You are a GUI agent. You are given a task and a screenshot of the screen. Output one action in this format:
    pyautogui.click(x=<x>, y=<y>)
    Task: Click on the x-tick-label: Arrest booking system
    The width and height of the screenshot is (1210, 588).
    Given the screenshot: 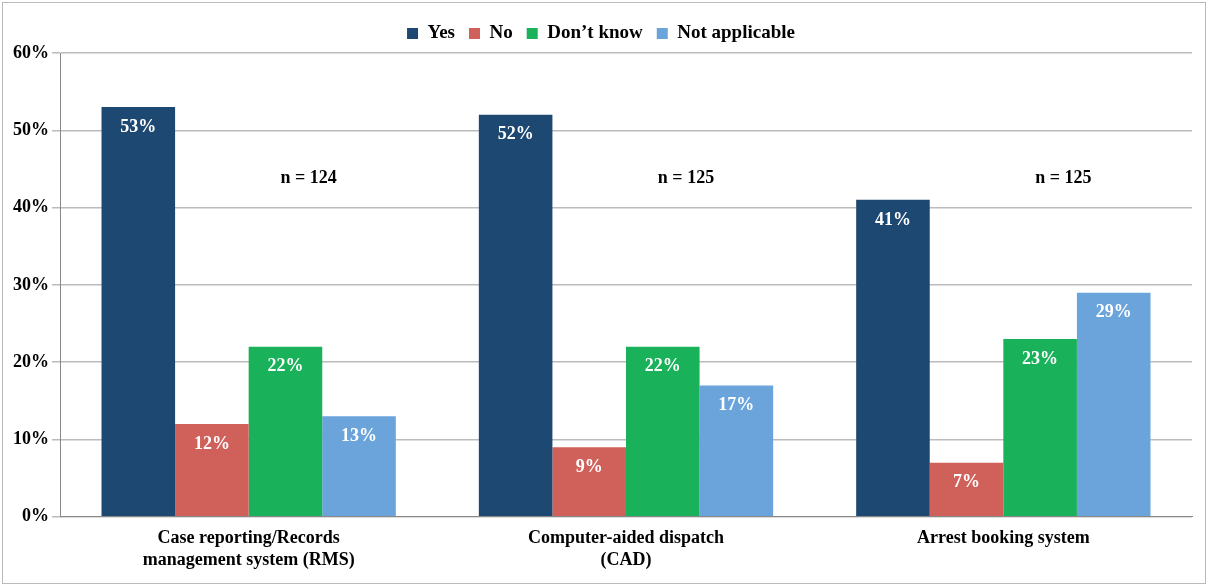 What is the action you would take?
    pyautogui.click(x=1003, y=537)
    